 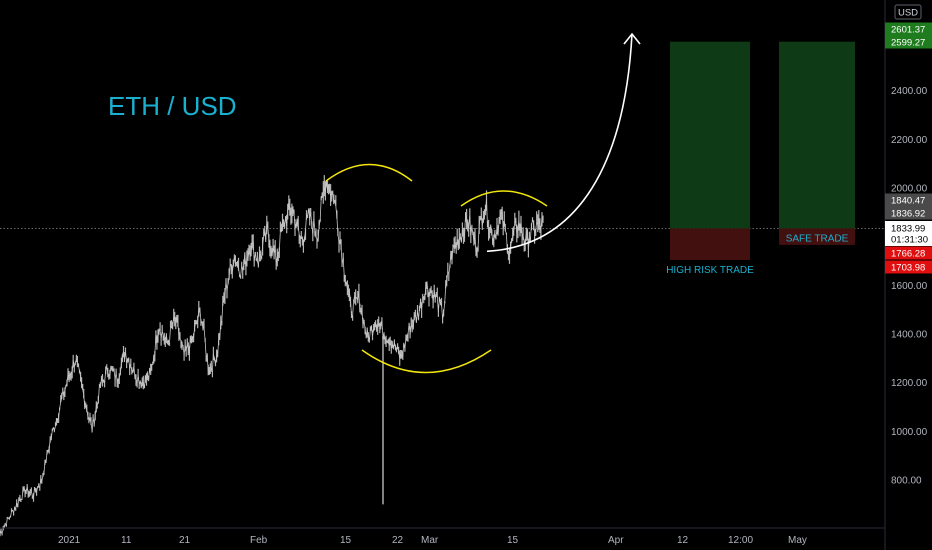 I want to click on projection-arrow, so click(x=559, y=143).